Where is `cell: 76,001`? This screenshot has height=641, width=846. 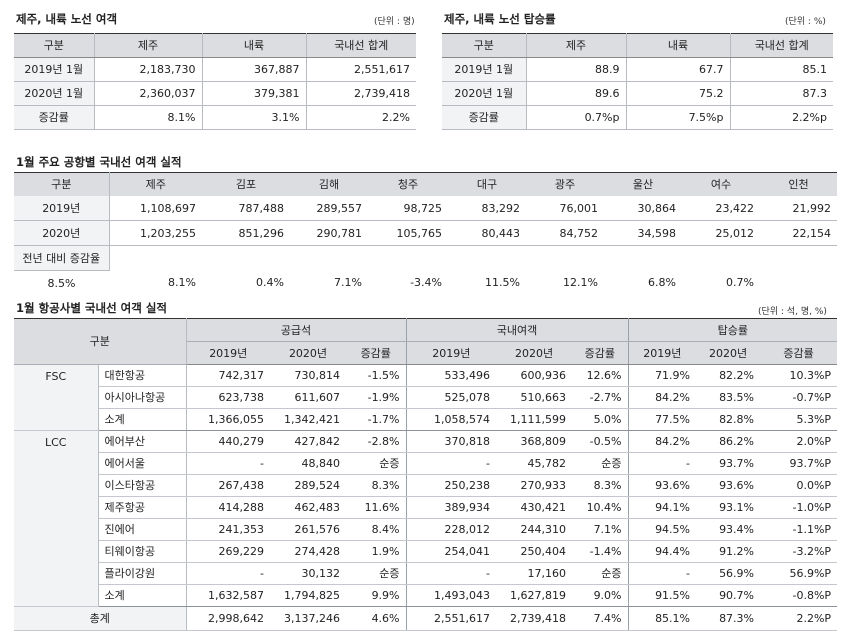
cell: 76,001 is located at coordinates (565, 208).